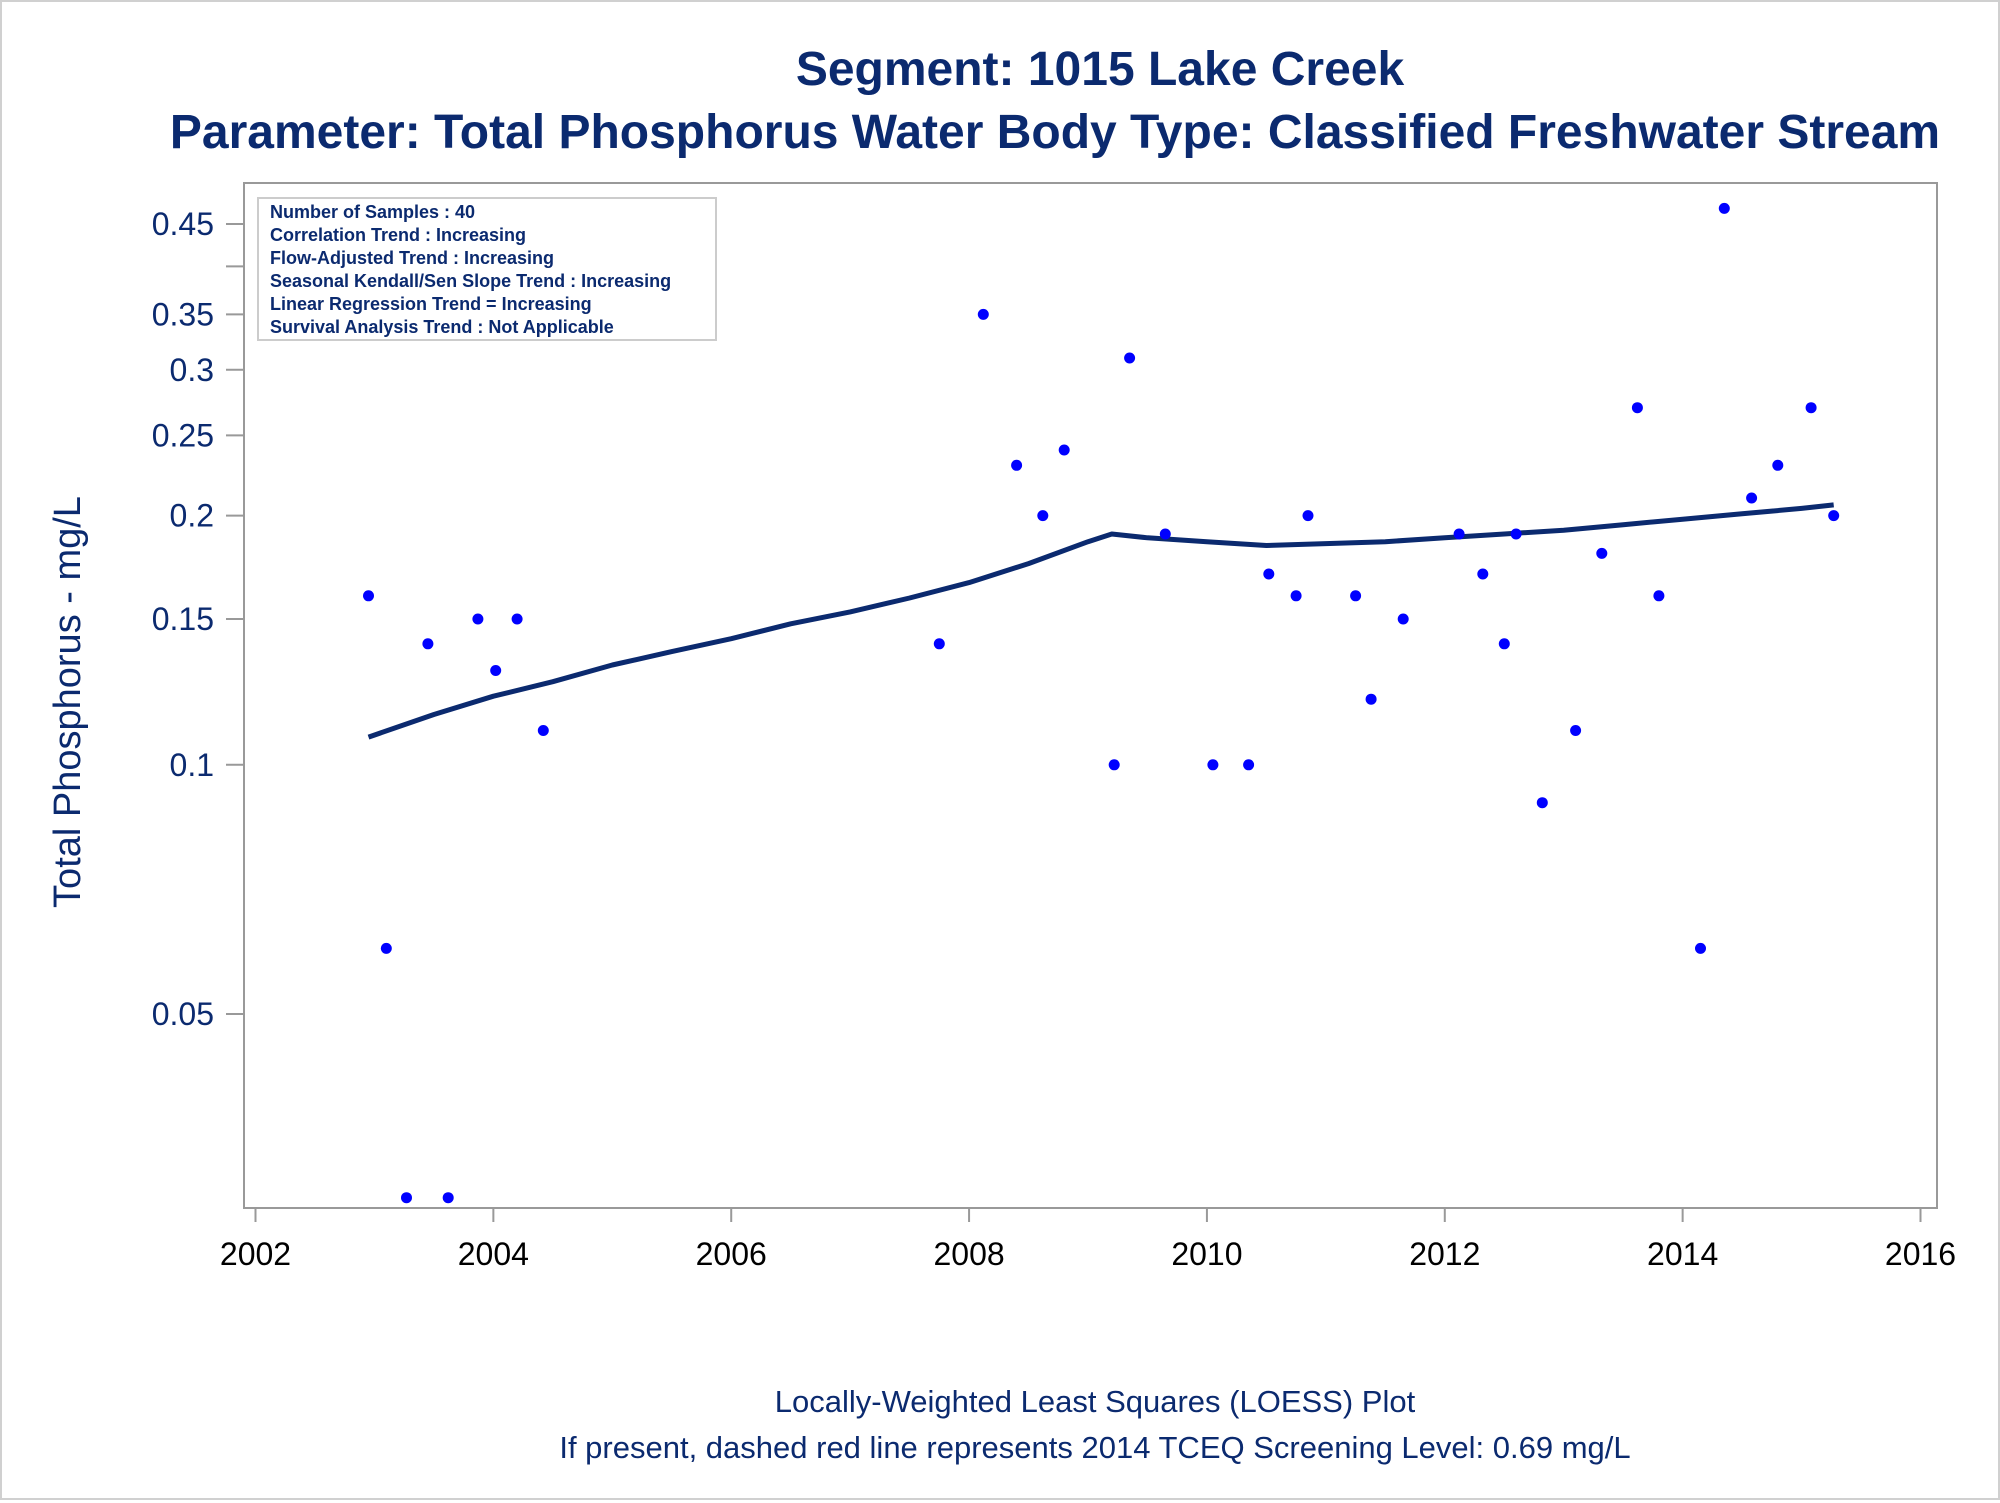  I want to click on y-tick-label: 0.25, so click(183, 435).